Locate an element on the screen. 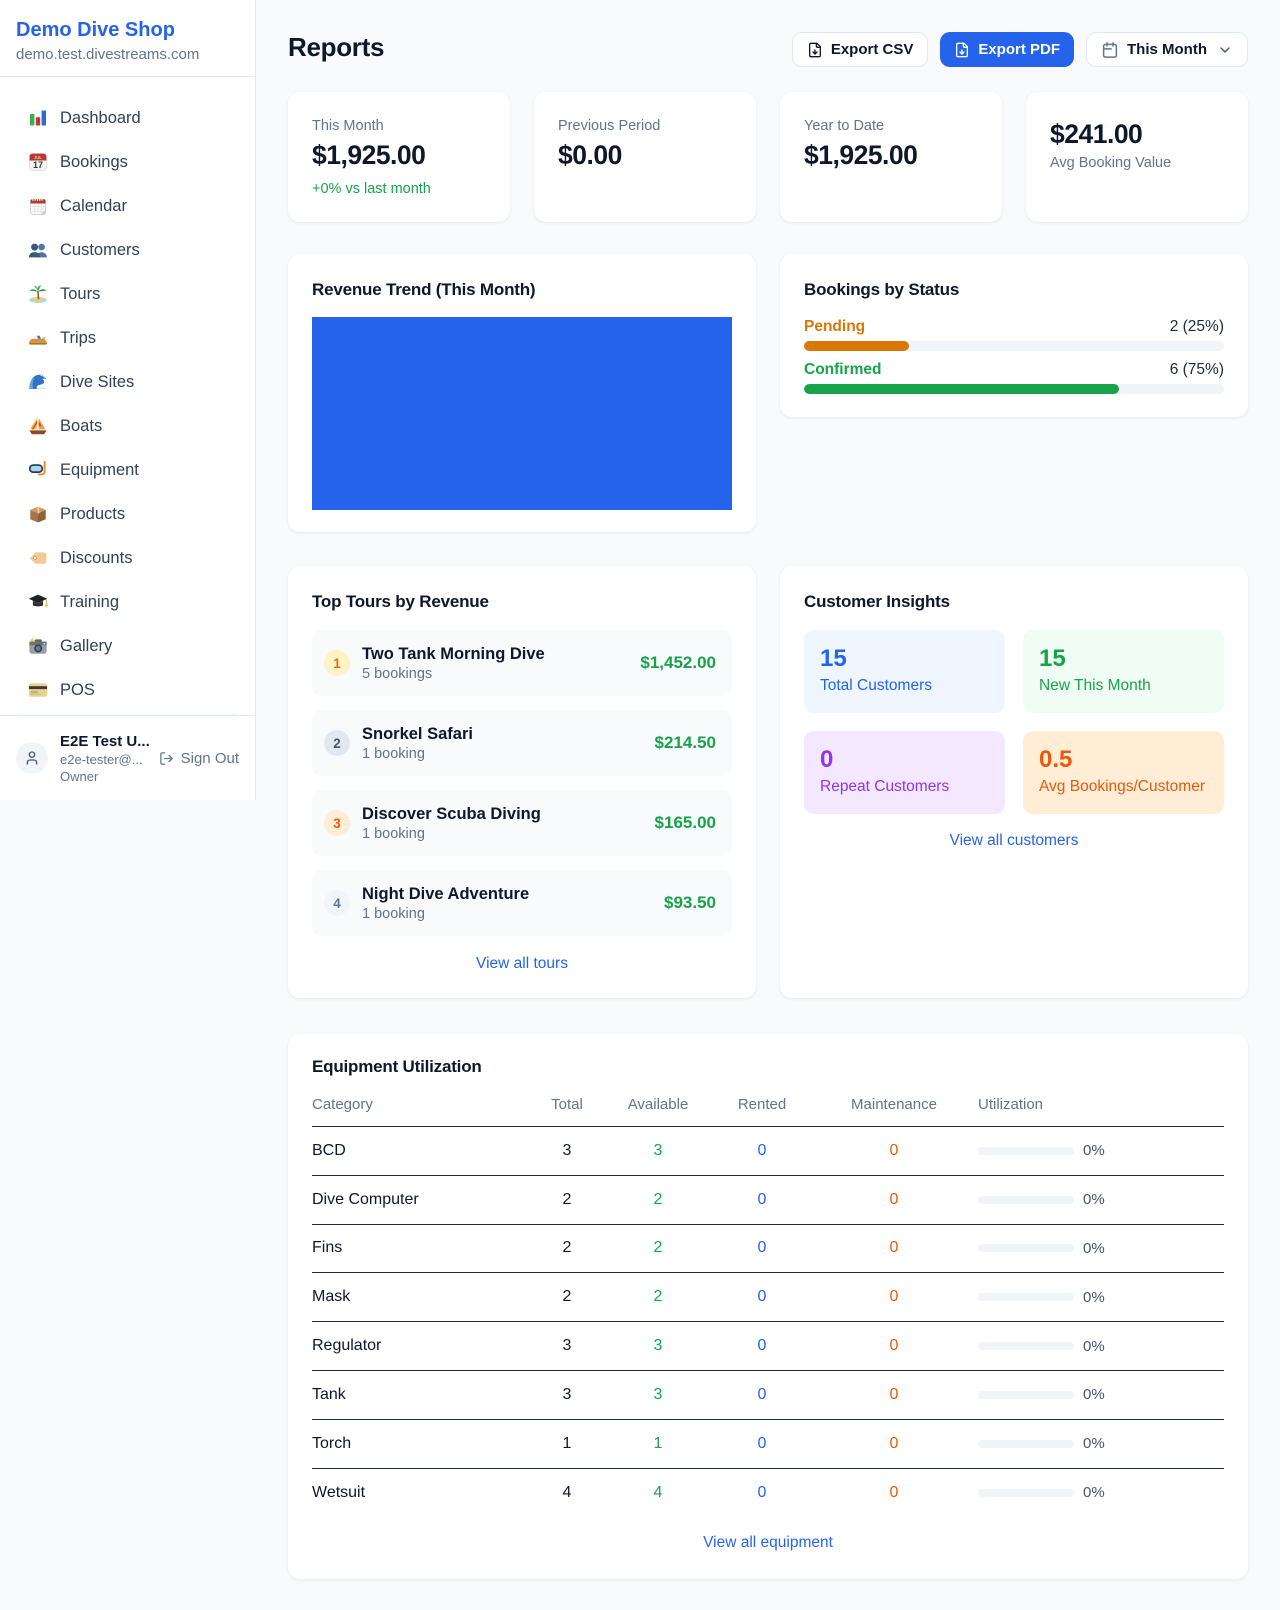 This screenshot has width=1280, height=1610. svg-text: 17 is located at coordinates (38, 165).